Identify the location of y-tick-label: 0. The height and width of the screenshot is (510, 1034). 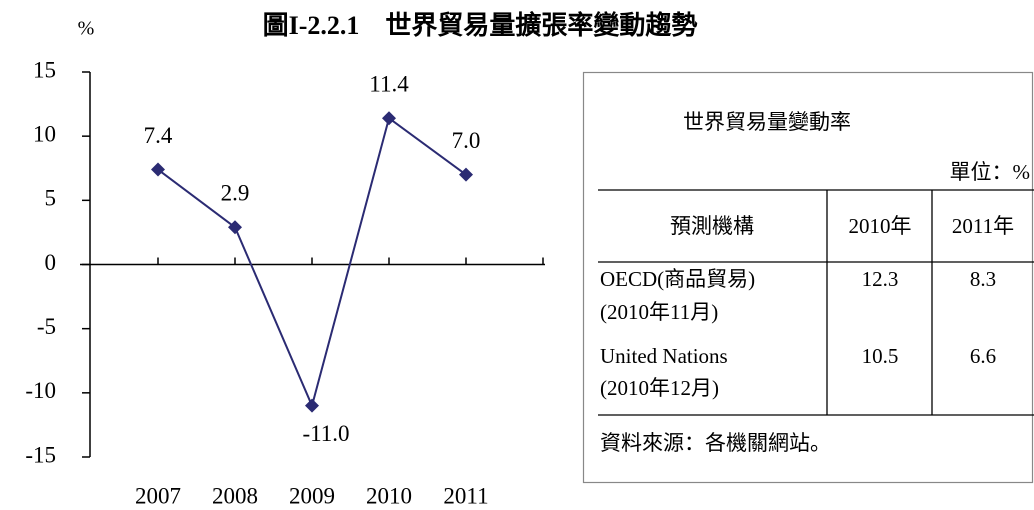
(51, 262).